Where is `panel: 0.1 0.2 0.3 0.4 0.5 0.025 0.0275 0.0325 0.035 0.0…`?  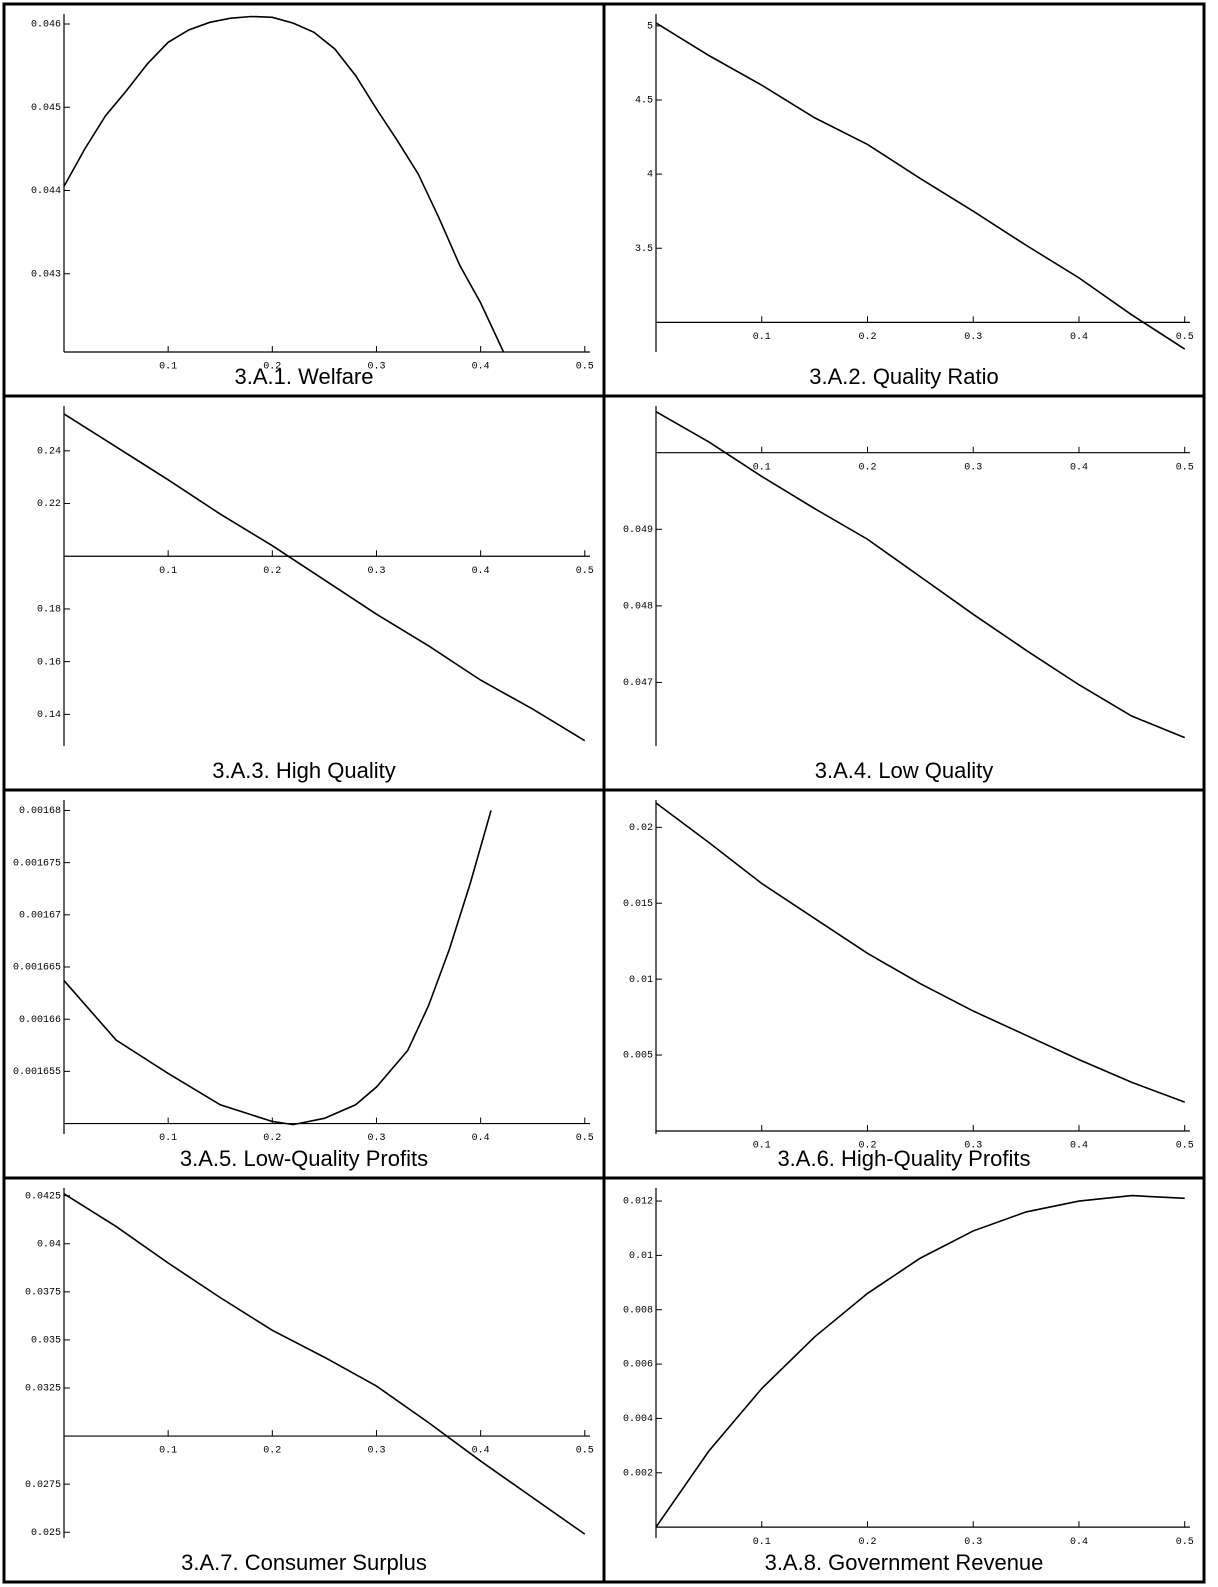 panel: 0.1 0.2 0.3 0.4 0.5 0.025 0.0275 0.0325 0.035 0.0… is located at coordinates (309, 1381).